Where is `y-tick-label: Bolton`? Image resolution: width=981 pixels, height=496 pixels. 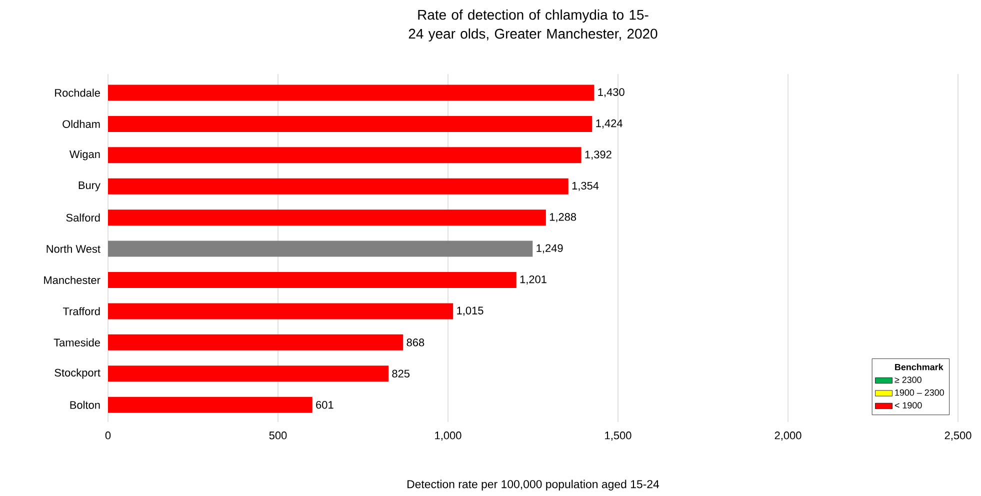 y-tick-label: Bolton is located at coordinates (85, 404).